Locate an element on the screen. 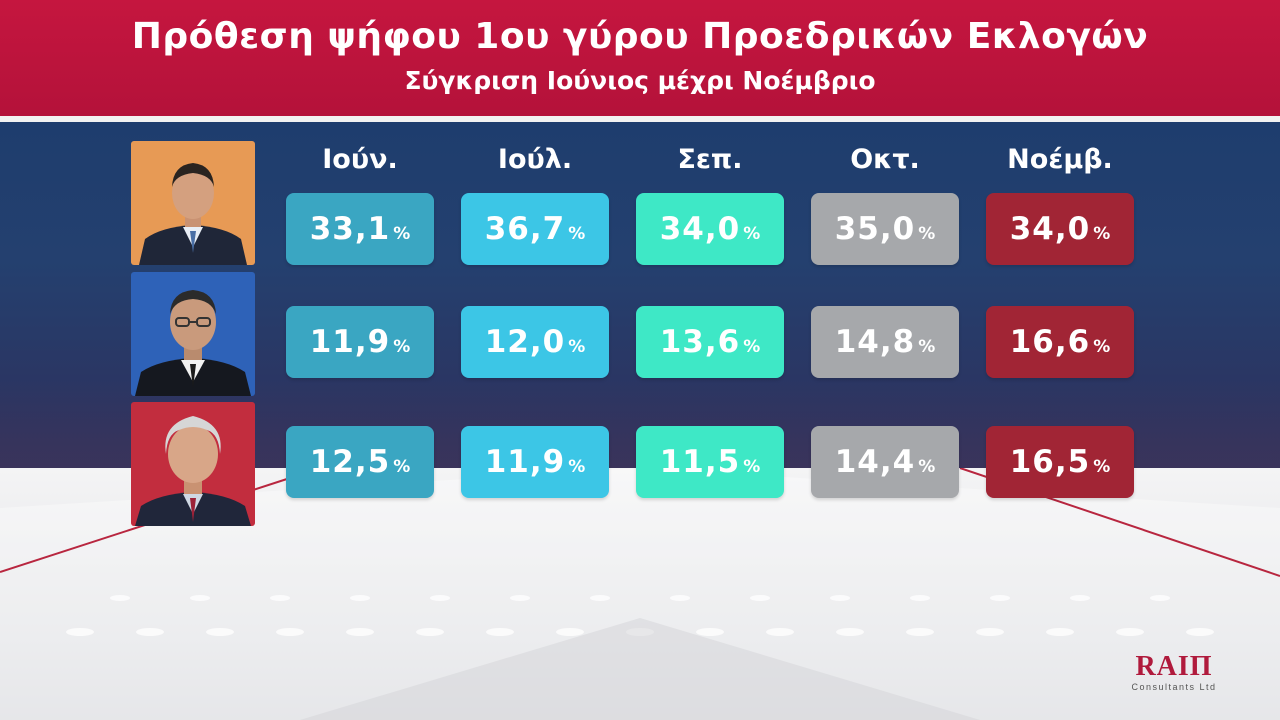 The height and width of the screenshot is (720, 1280). value-number: 14,8 is located at coordinates (875, 342).